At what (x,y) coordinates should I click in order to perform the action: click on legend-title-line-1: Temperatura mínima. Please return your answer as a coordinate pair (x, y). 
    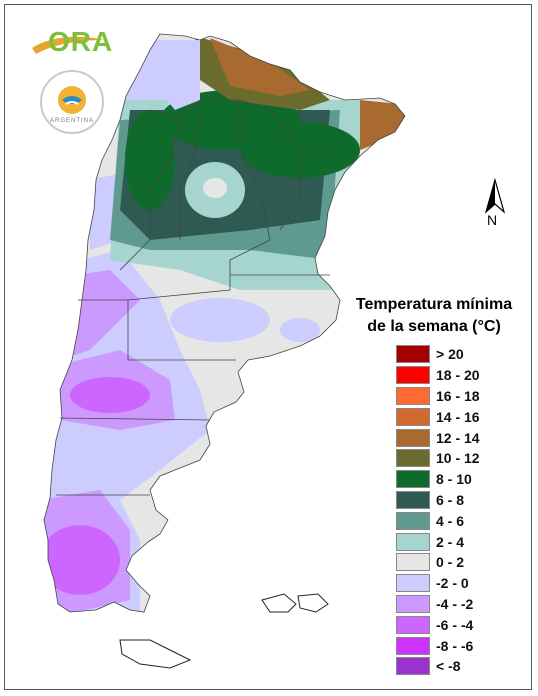
    Looking at the image, I should click on (434, 304).